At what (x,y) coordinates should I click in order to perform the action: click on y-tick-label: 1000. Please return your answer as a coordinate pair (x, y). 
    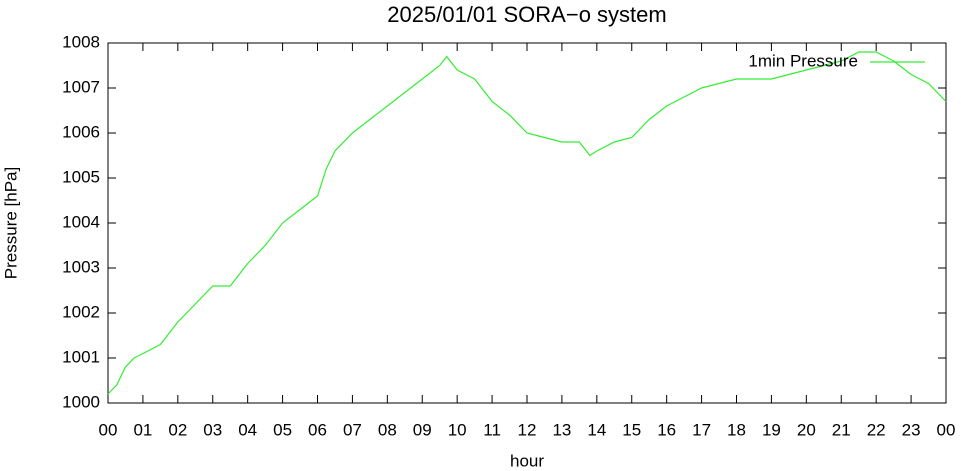
    Looking at the image, I should click on (81, 401).